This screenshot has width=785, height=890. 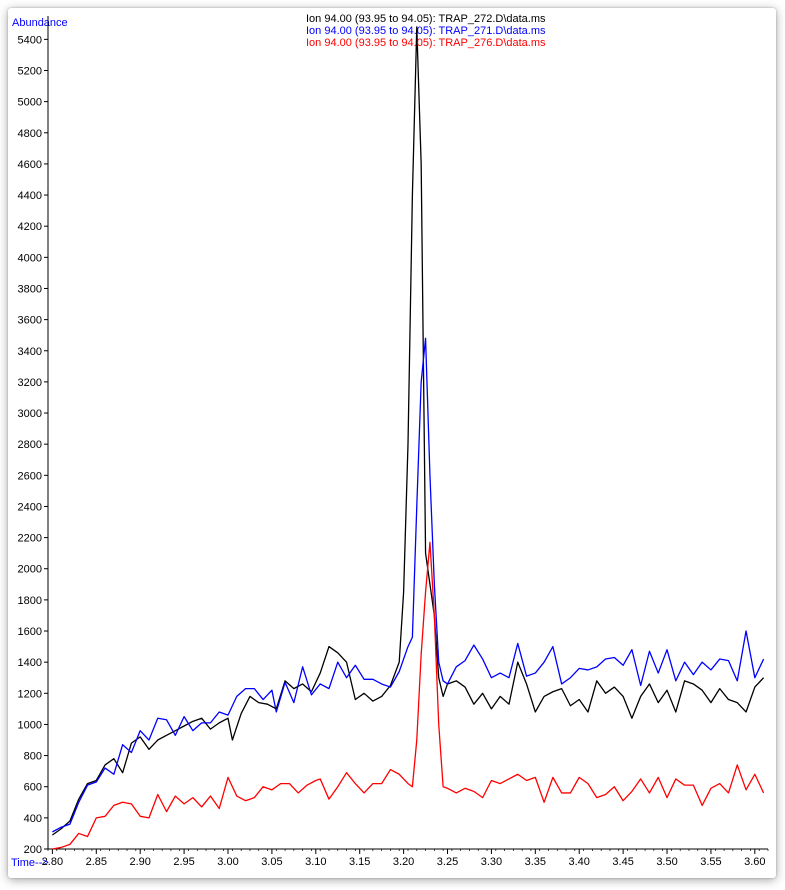 What do you see at coordinates (535, 862) in the screenshot?
I see `x-tick-label: 3.35` at bounding box center [535, 862].